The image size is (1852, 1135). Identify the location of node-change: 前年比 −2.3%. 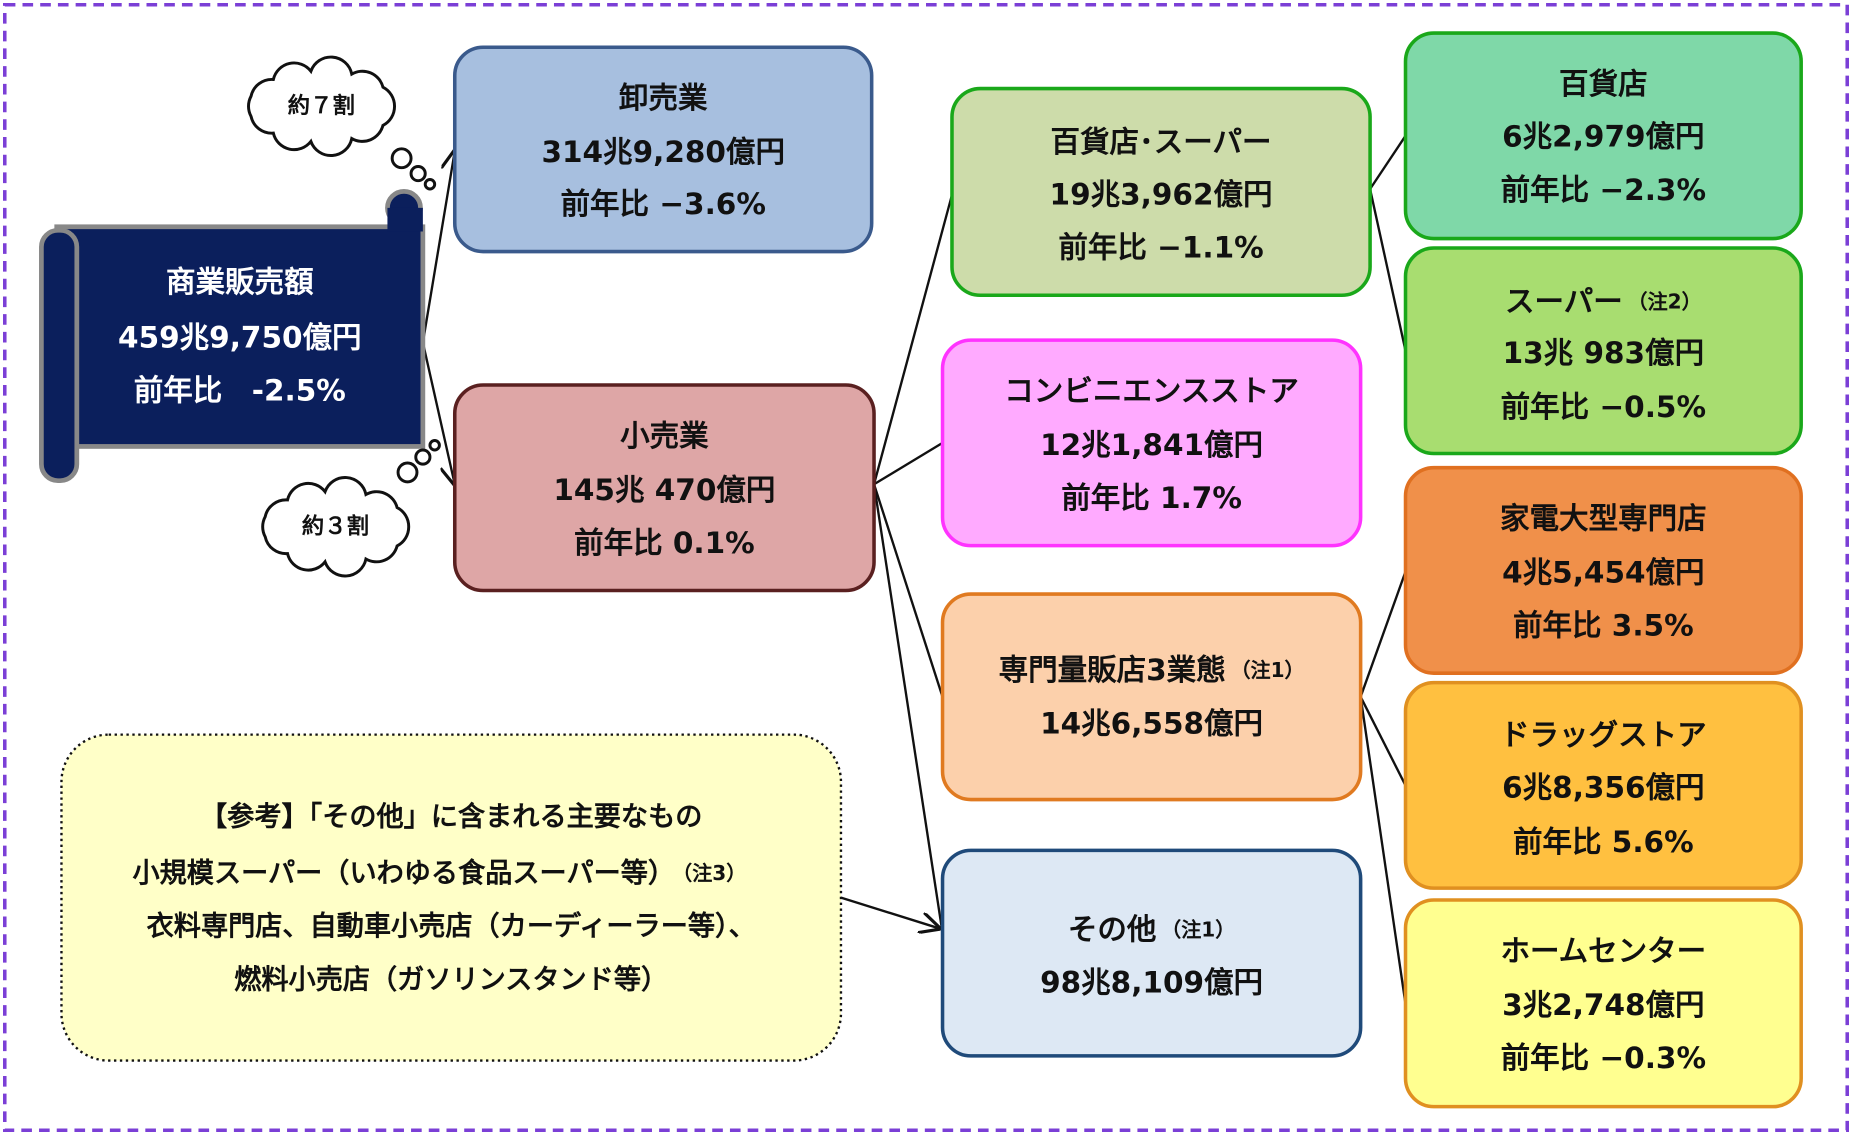
(1603, 190).